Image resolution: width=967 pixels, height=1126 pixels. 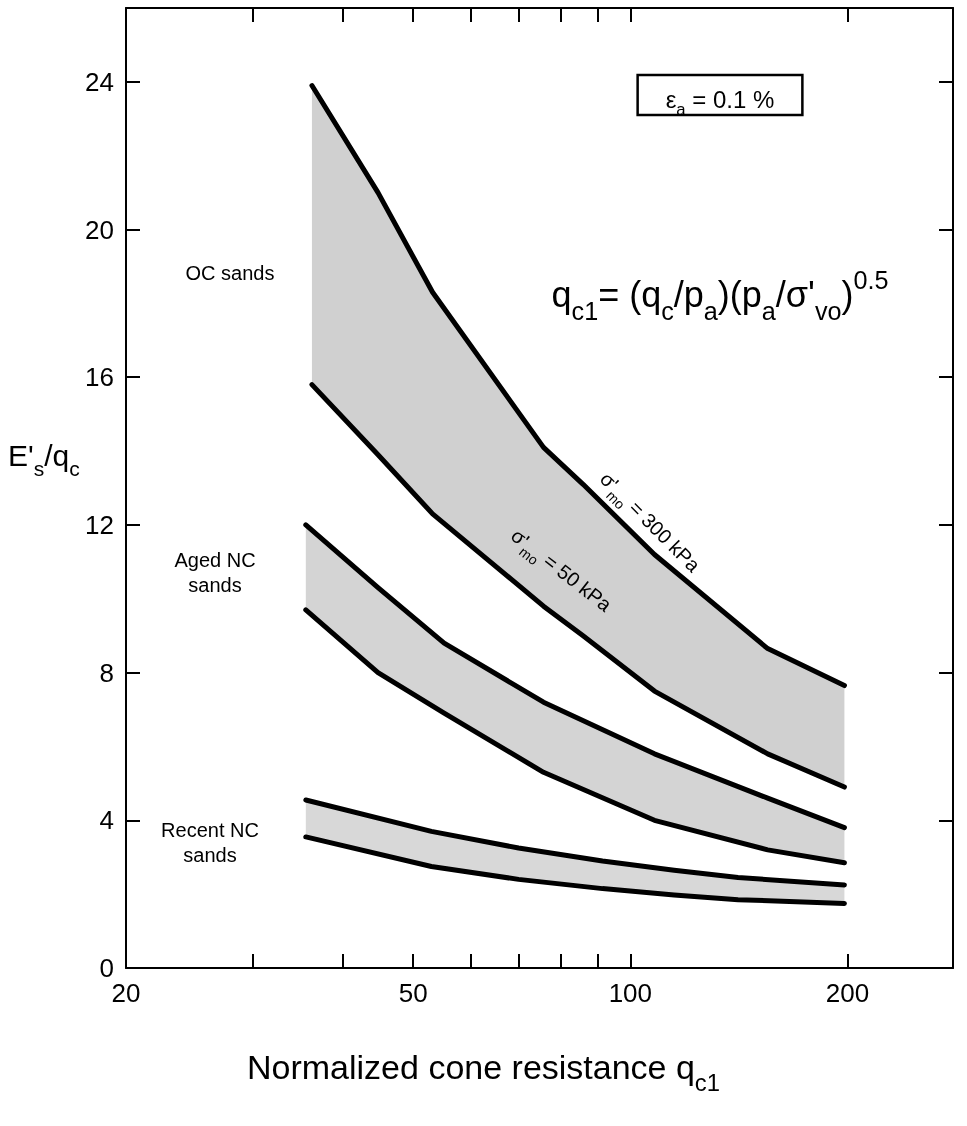 What do you see at coordinates (230, 272) in the screenshot?
I see `annotation: OC sands` at bounding box center [230, 272].